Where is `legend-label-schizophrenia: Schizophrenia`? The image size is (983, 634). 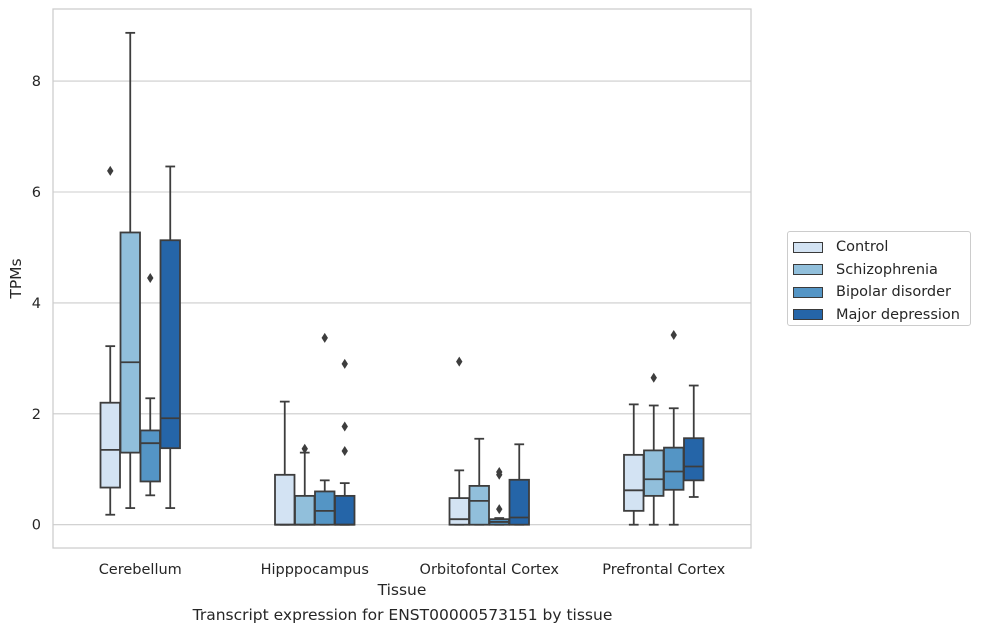 legend-label-schizophrenia: Schizophrenia is located at coordinates (887, 269).